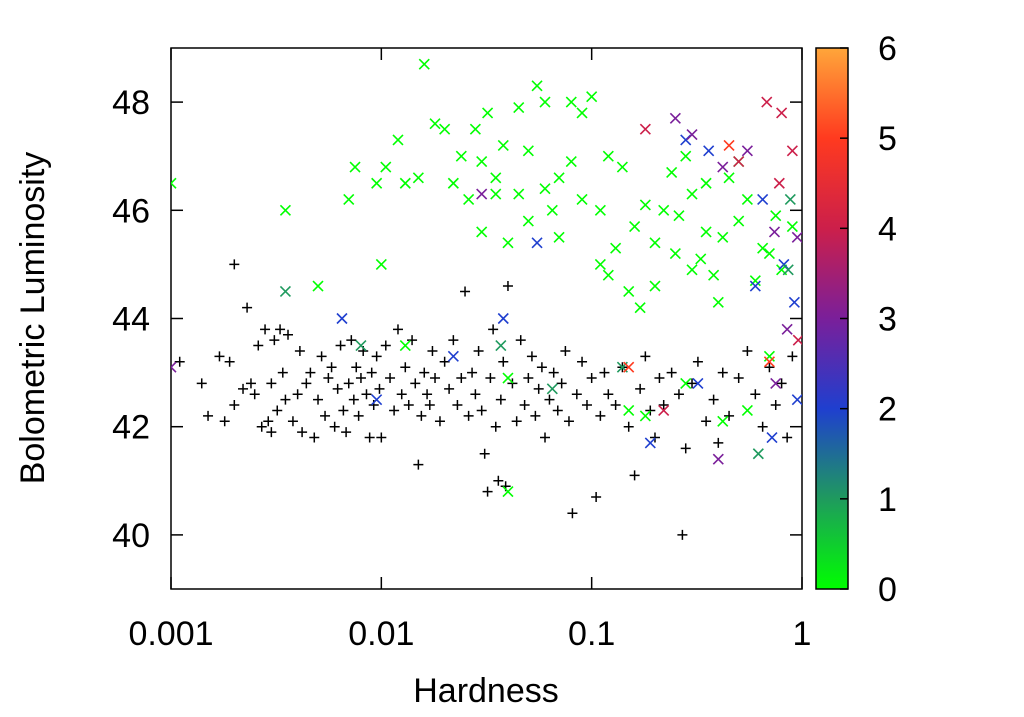 The image size is (1024, 717). Describe the element at coordinates (887, 49) in the screenshot. I see `colorbar-tick-label: 6` at that location.